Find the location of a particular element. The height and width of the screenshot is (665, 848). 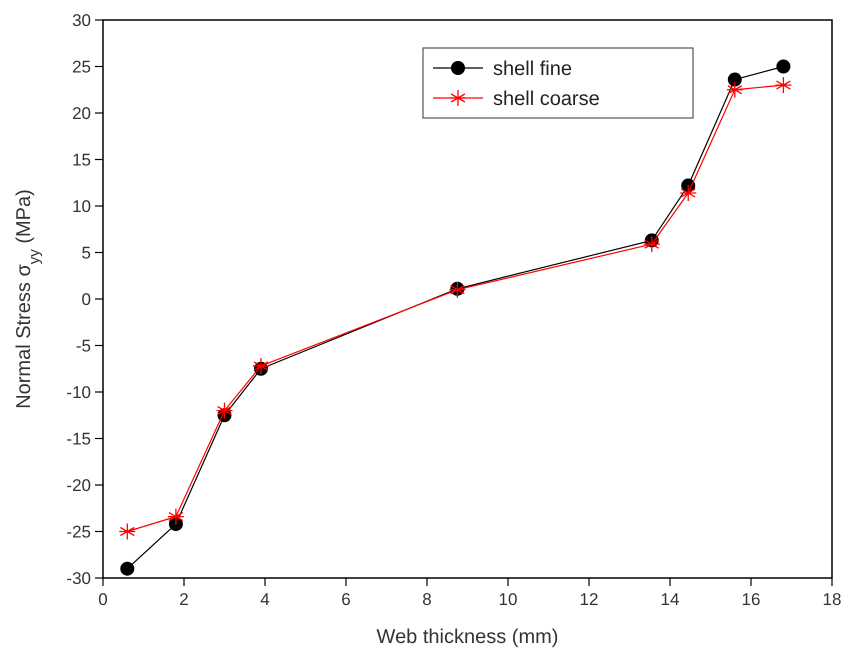

legend-label: shell coarse is located at coordinates (546, 99).